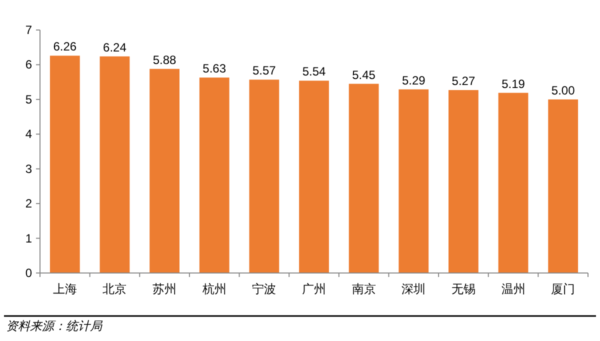  Describe the element at coordinates (364, 289) in the screenshot. I see `x-tick-label: 南京` at that location.